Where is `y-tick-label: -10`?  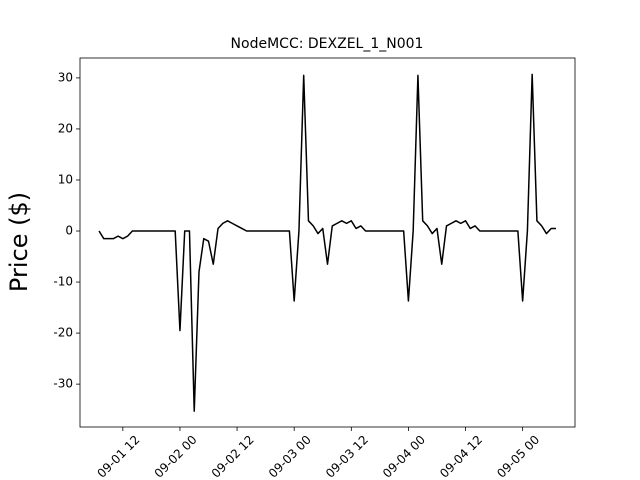
y-tick-label: -10 is located at coordinates (63, 282).